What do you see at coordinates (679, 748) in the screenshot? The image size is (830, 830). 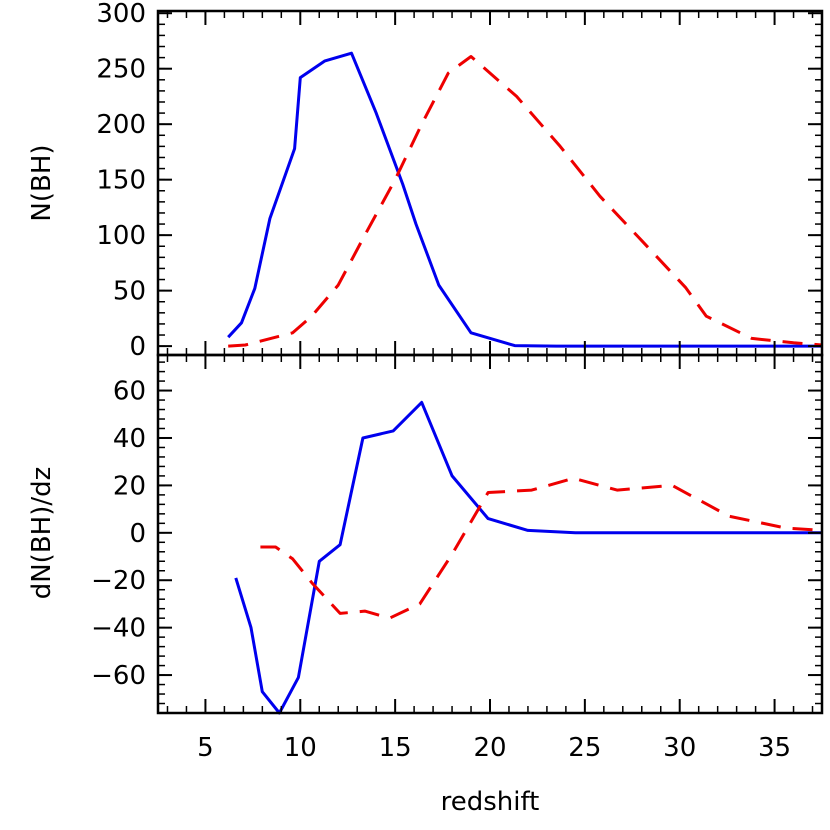 I see `xtick-label: 30` at bounding box center [679, 748].